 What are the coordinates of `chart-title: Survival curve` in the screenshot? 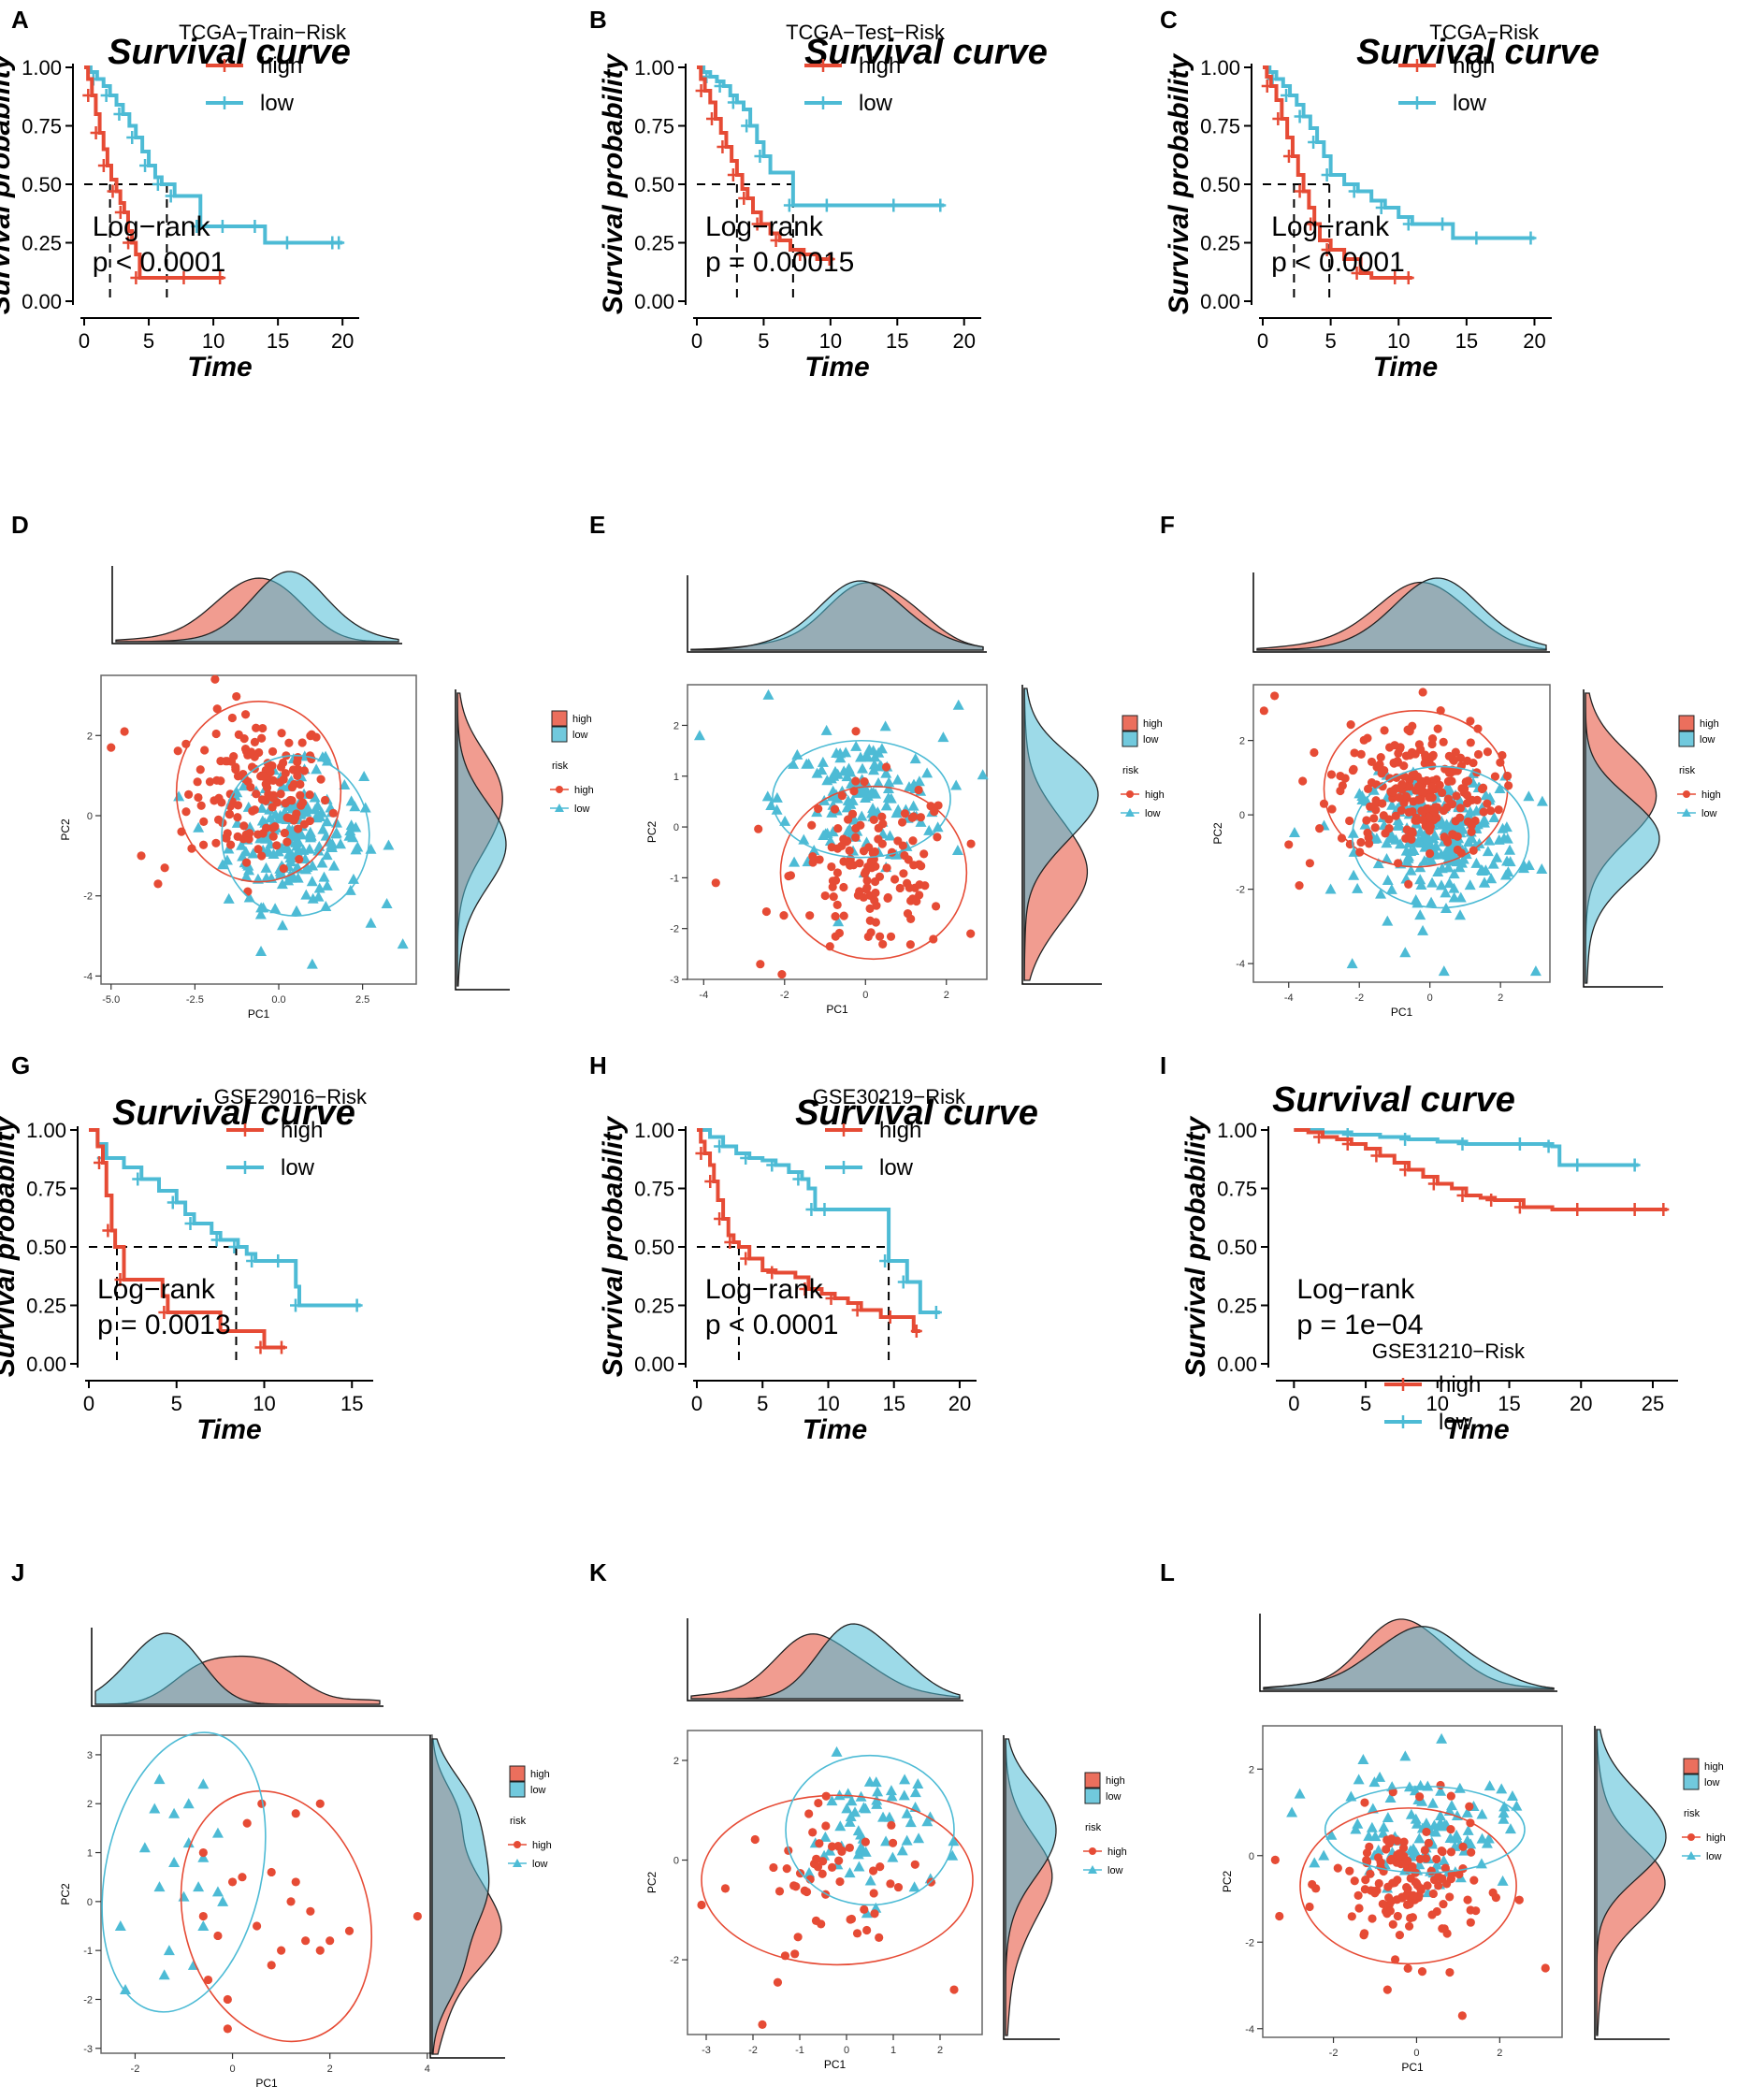 It's located at (234, 1113).